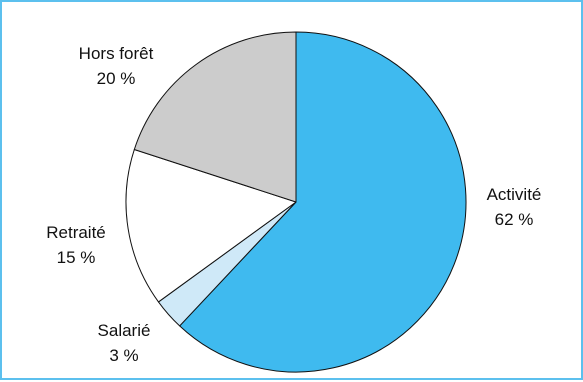  Describe the element at coordinates (116, 78) in the screenshot. I see `label-hors-foret-value: 20 %` at that location.